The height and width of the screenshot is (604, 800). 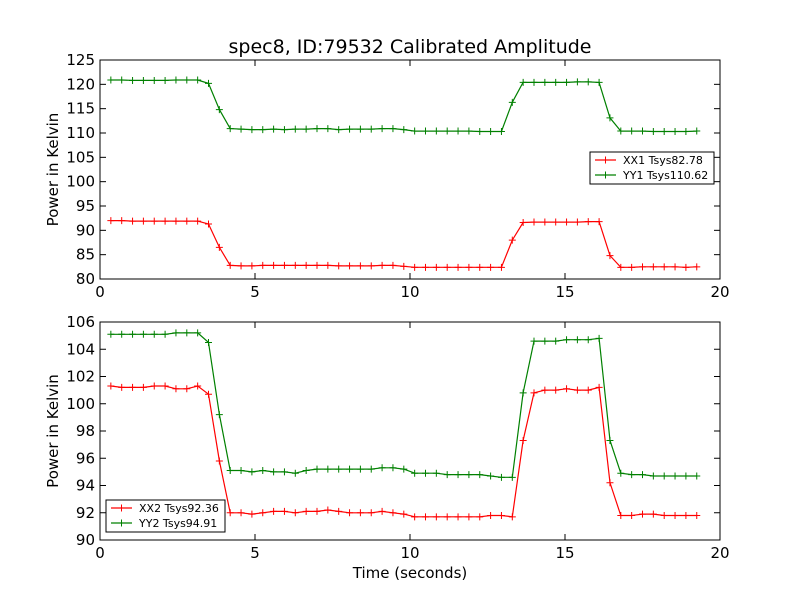 I want to click on panel2-ytick-label: 96, so click(x=85, y=458).